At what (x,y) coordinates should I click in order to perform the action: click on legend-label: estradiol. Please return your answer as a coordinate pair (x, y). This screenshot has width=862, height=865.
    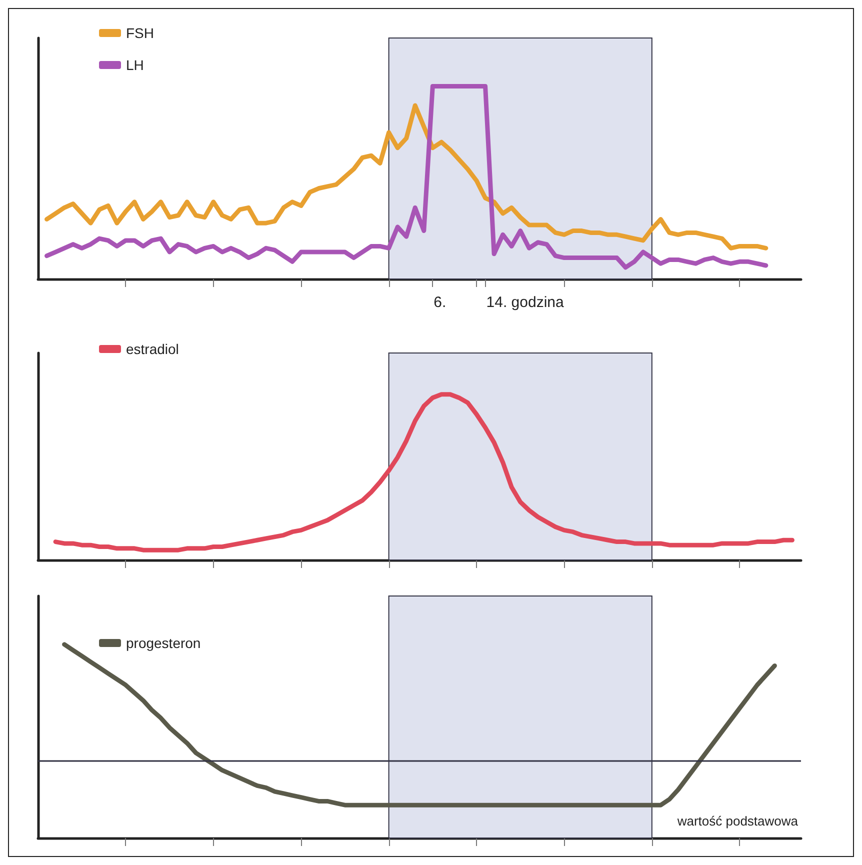
    Looking at the image, I should click on (152, 349).